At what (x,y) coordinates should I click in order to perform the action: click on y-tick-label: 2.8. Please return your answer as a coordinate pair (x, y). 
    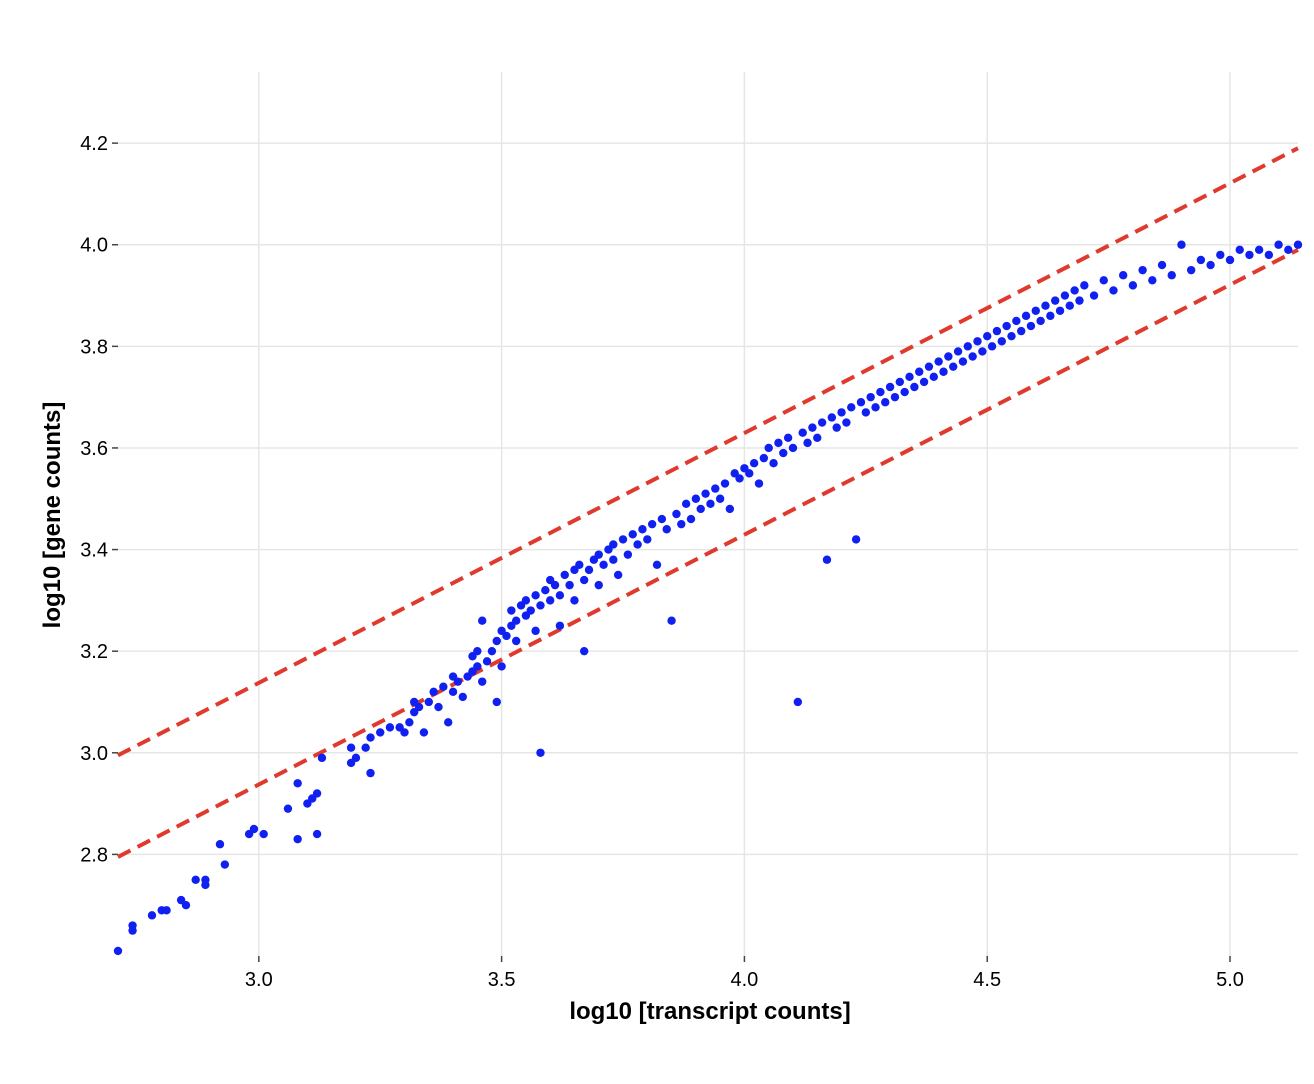
    Looking at the image, I should click on (94, 855).